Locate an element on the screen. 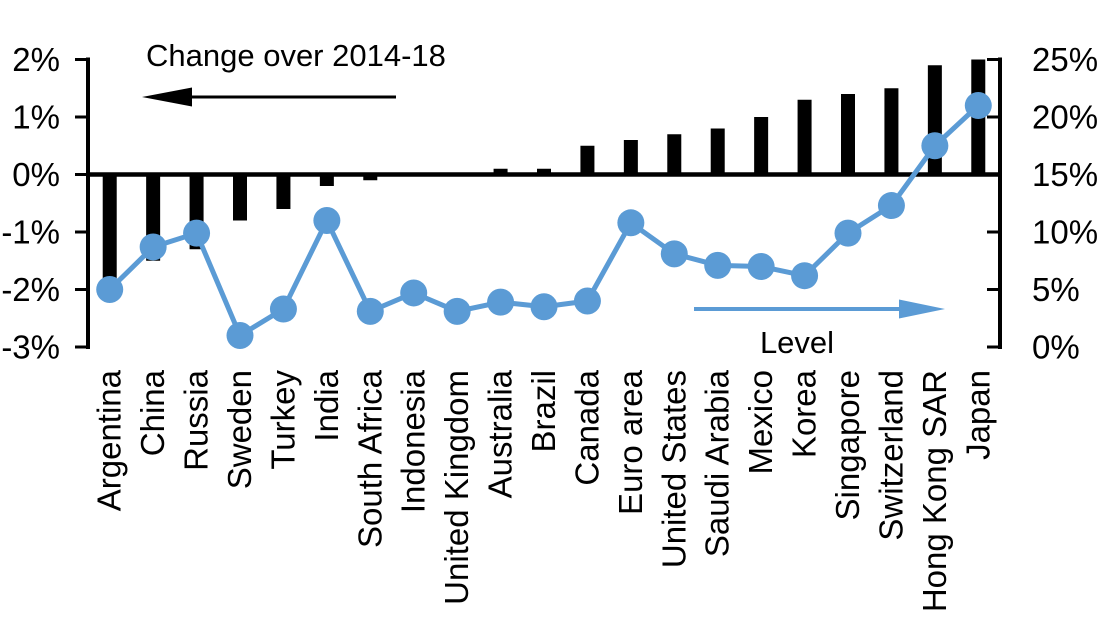 This screenshot has width=1102, height=619. marker-india is located at coordinates (327, 220).